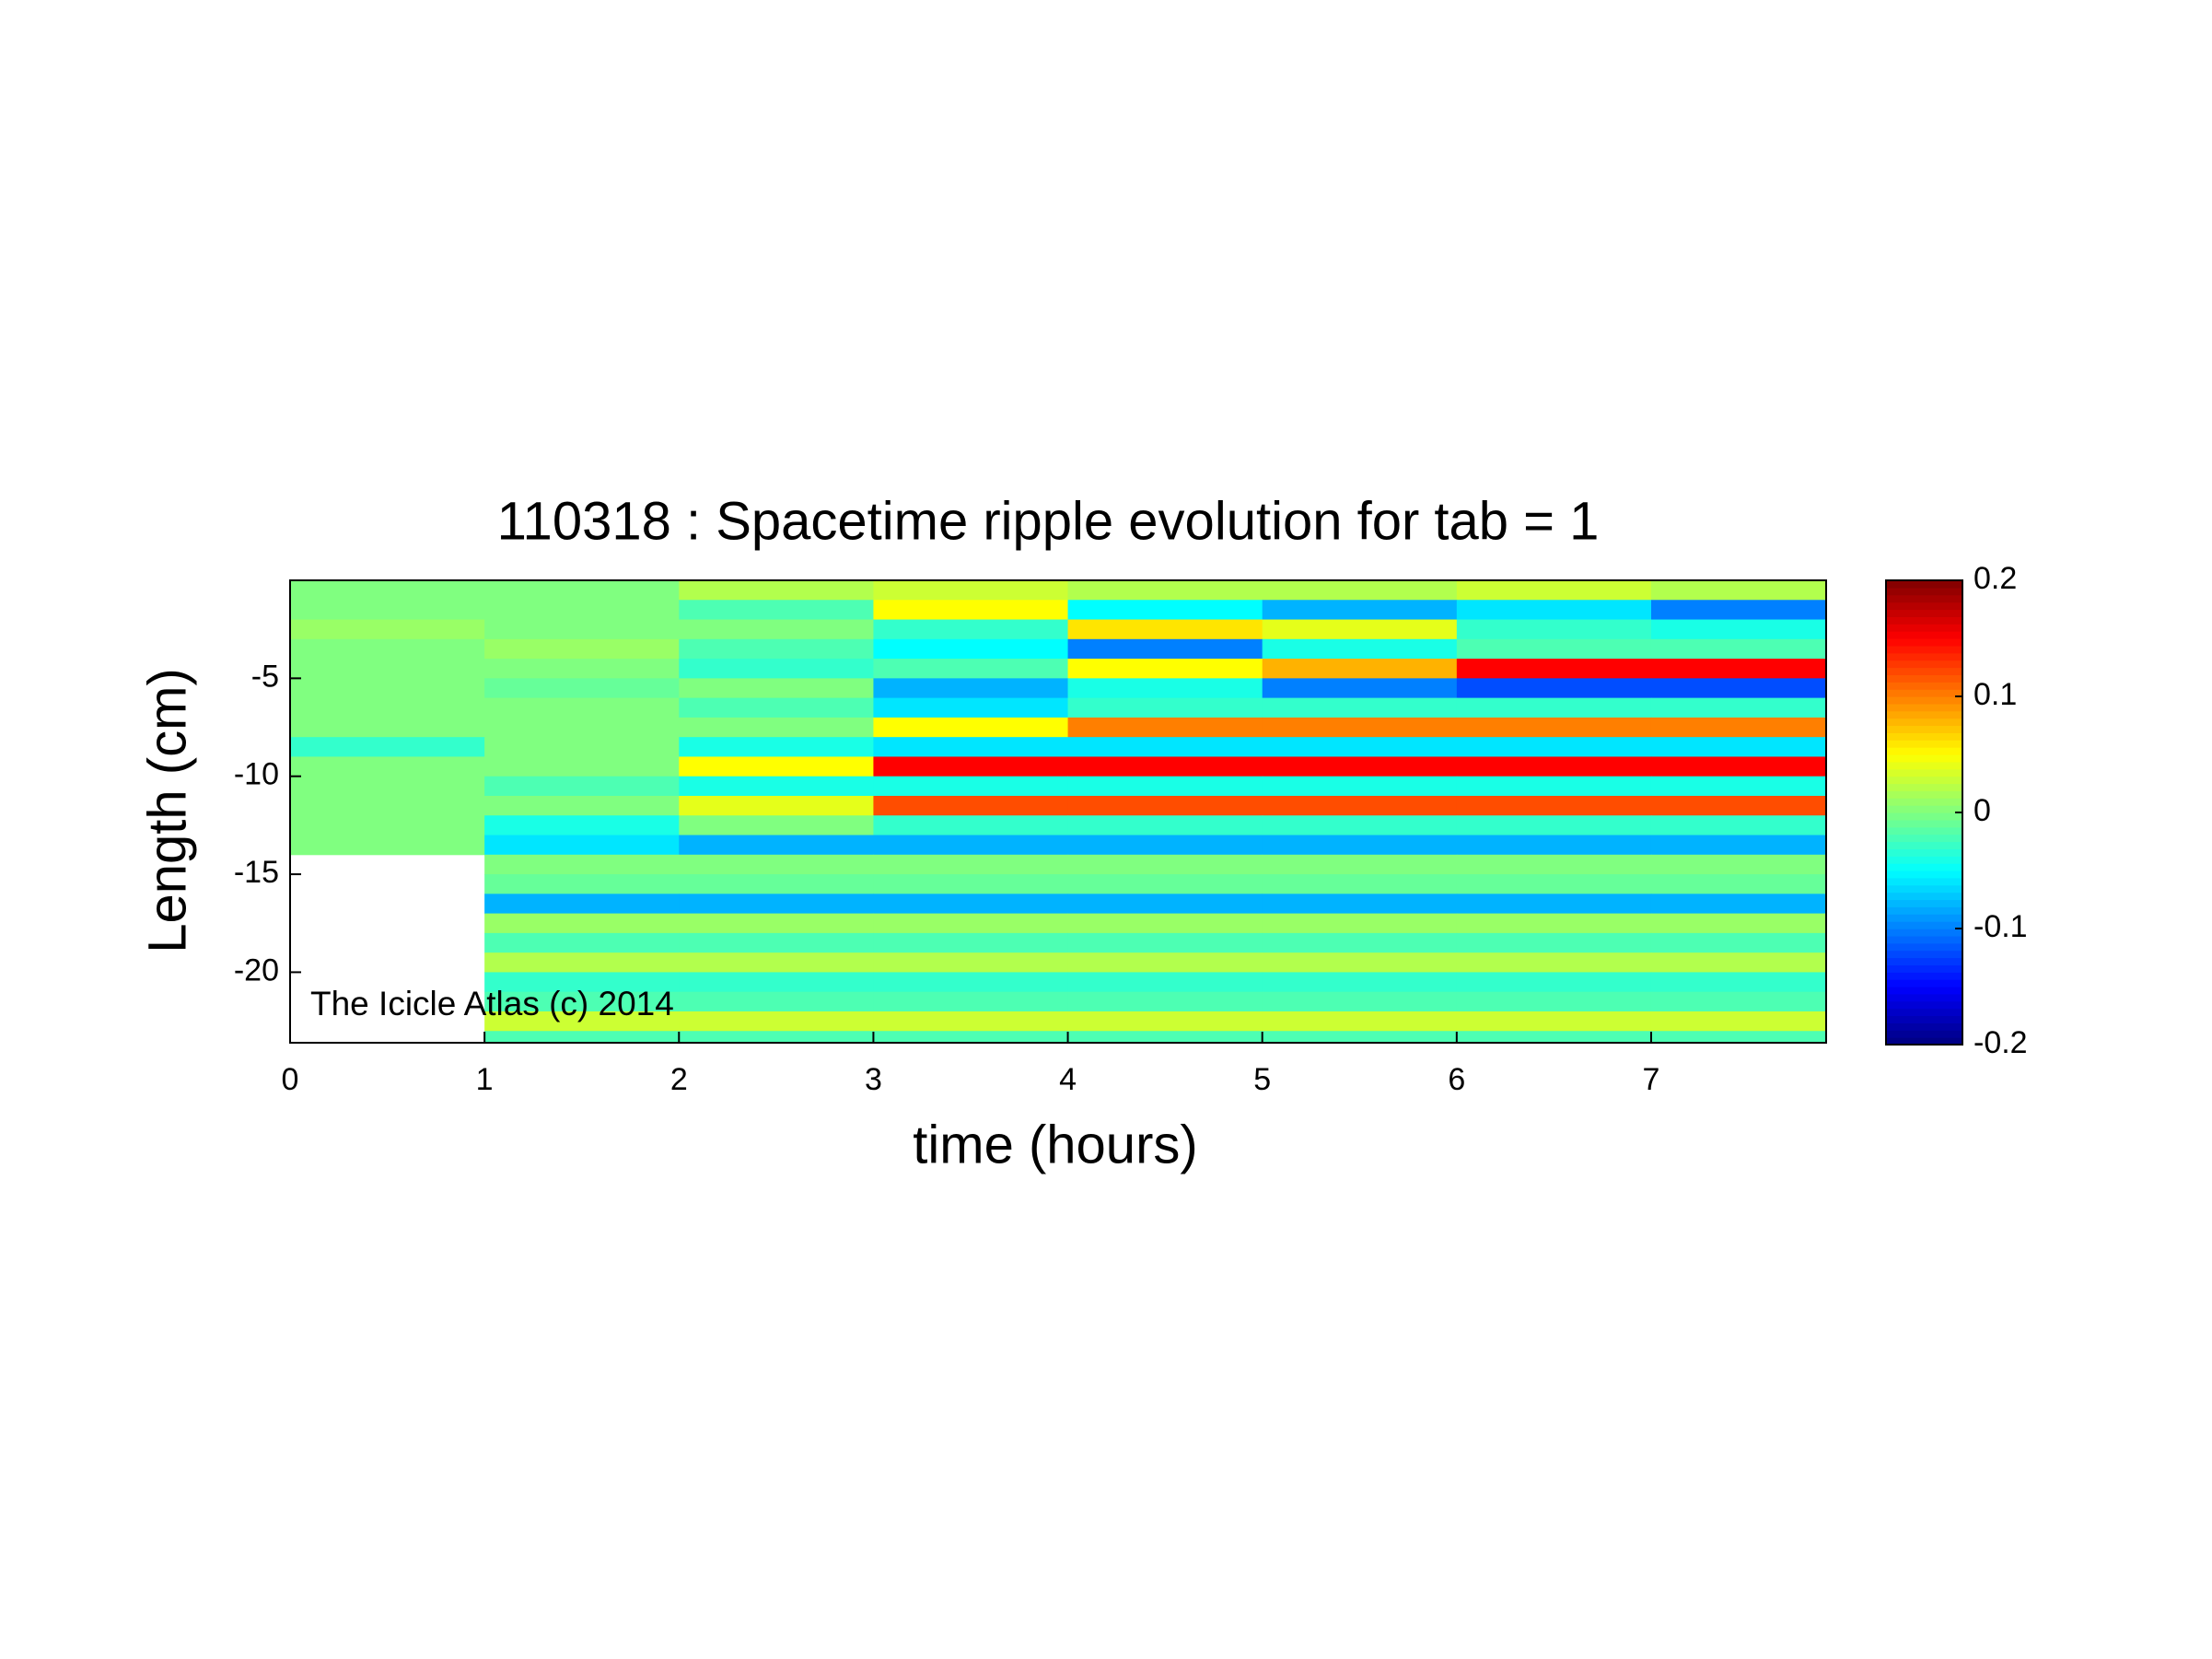 The width and height of the screenshot is (2212, 1659). What do you see at coordinates (256, 872) in the screenshot?
I see `y-tick-label: -15` at bounding box center [256, 872].